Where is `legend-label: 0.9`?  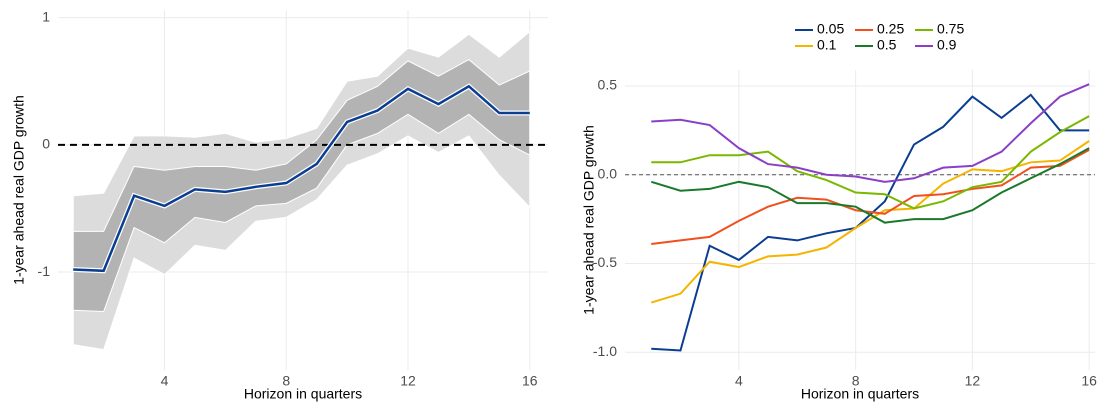 legend-label: 0.9 is located at coordinates (947, 45).